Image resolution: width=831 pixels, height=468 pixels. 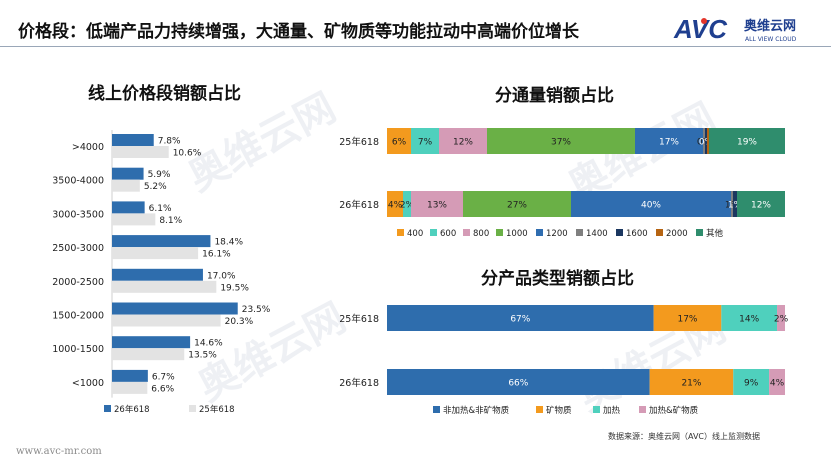 I want to click on data-label: 7.8%, so click(x=169, y=142).